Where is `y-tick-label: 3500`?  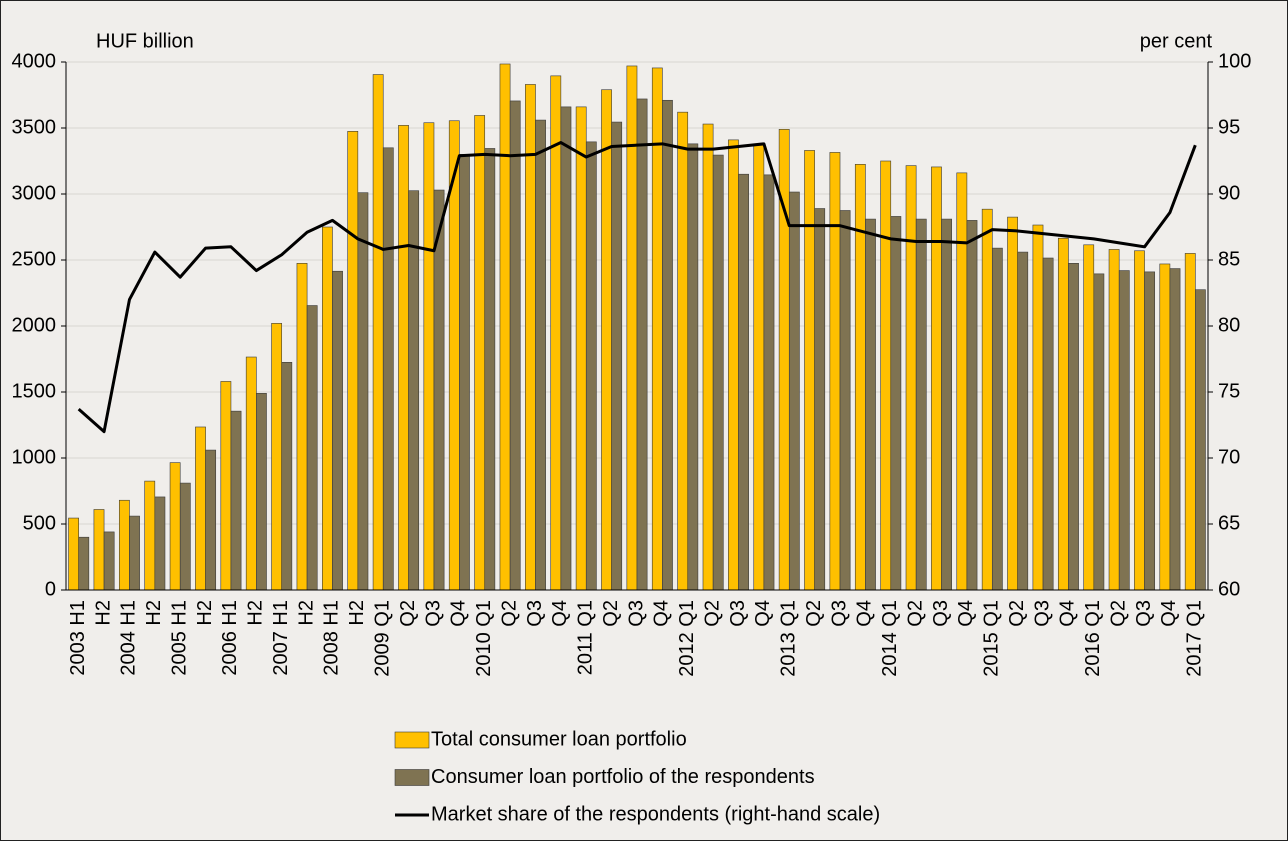 y-tick-label: 3500 is located at coordinates (34, 127).